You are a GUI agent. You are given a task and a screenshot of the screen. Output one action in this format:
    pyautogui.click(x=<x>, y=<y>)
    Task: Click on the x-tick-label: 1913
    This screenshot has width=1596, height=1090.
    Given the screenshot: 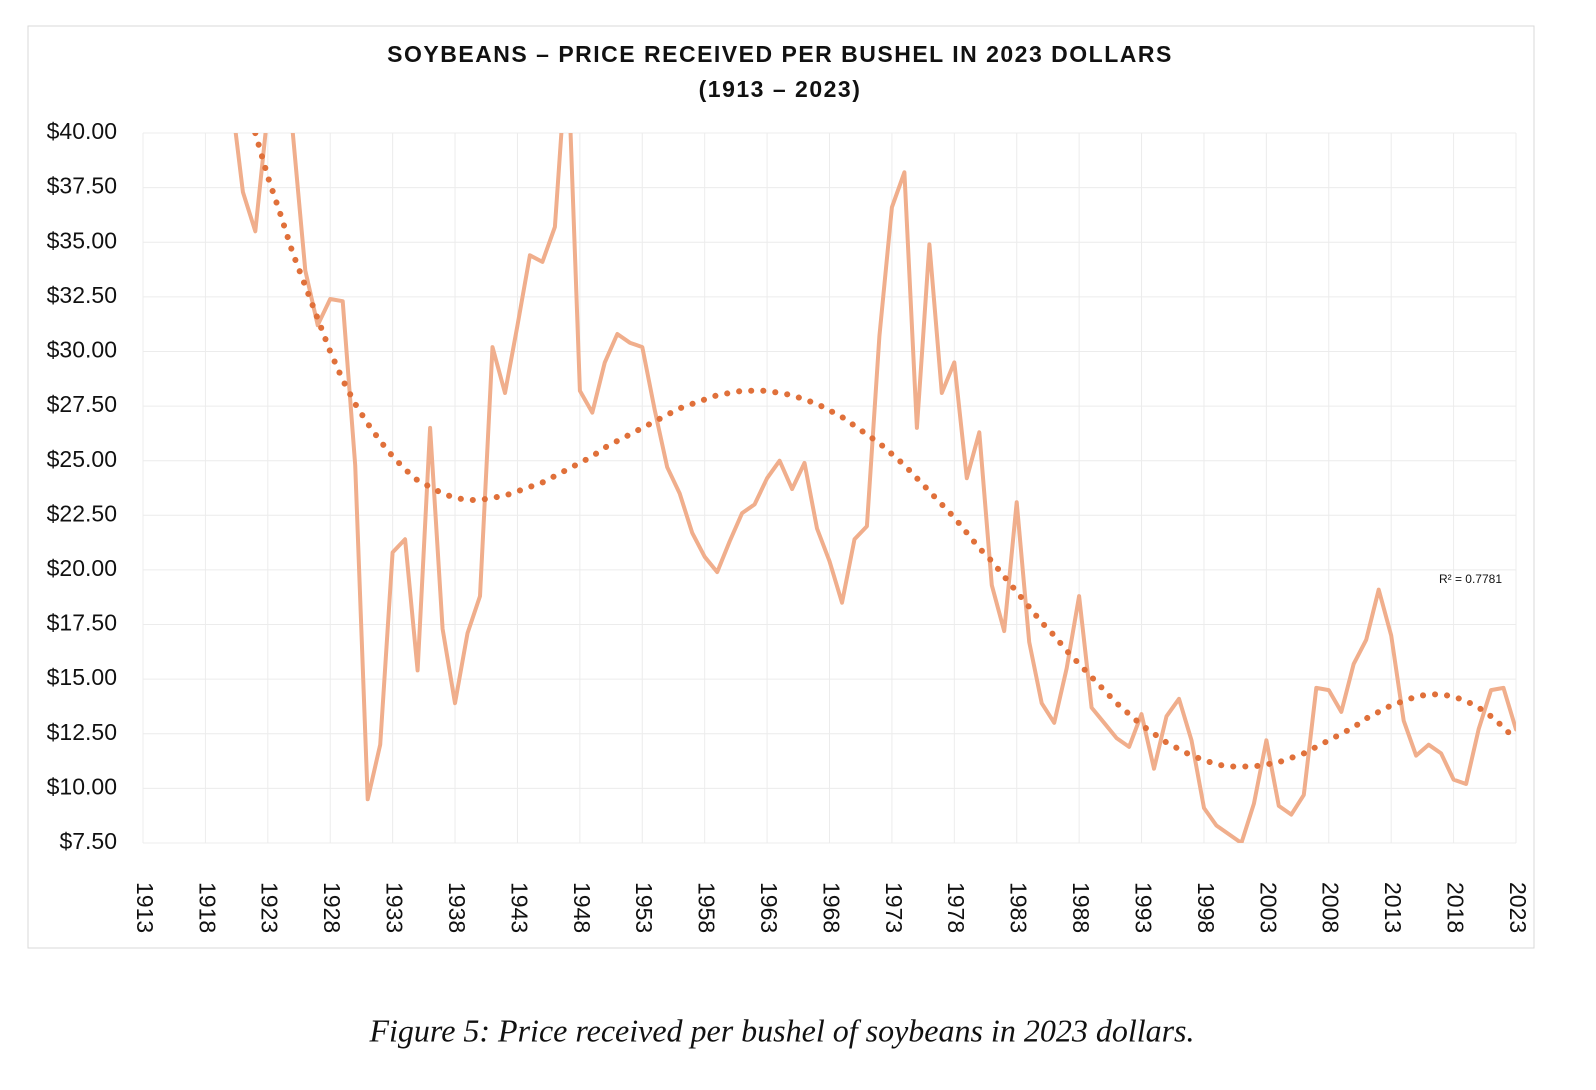 What is the action you would take?
    pyautogui.click(x=145, y=907)
    